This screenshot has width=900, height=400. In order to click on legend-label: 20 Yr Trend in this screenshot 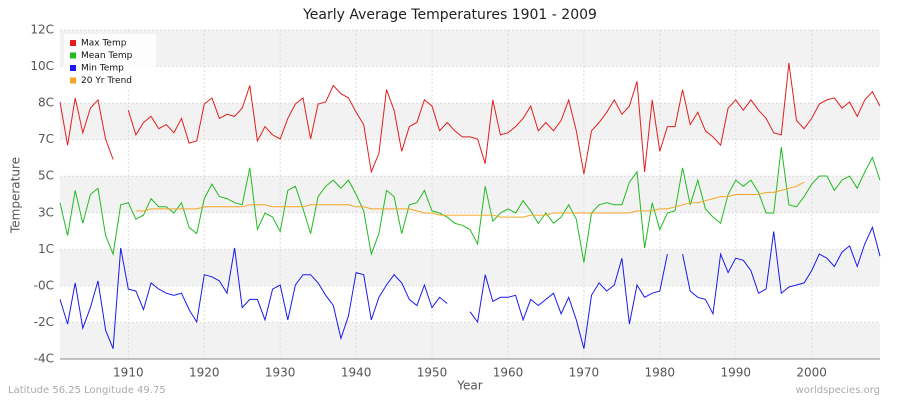, I will do `click(106, 81)`.